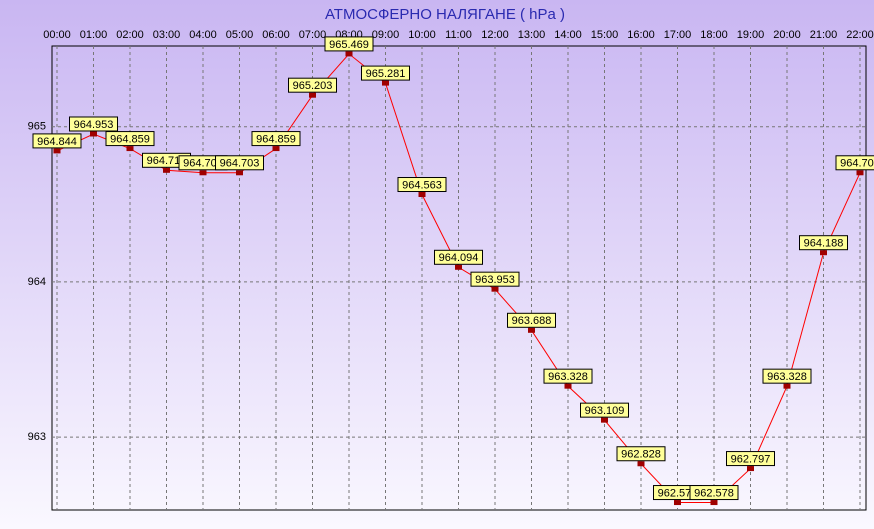  I want to click on data-label: 964.188, so click(823, 243).